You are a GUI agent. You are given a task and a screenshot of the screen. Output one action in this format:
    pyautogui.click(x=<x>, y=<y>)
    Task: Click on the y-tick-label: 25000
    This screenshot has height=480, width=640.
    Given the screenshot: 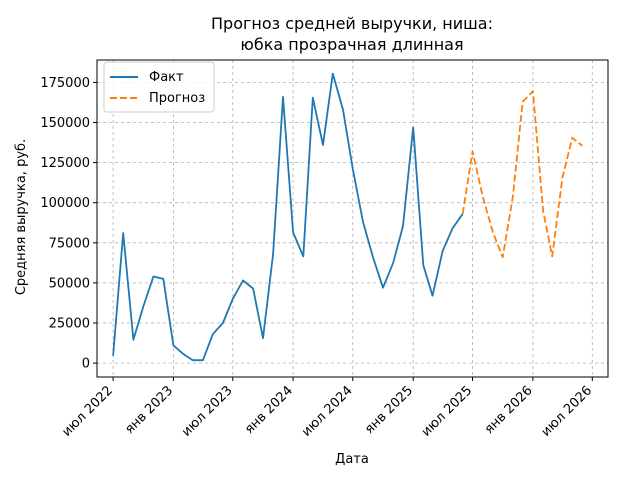 What is the action you would take?
    pyautogui.click(x=69, y=324)
    